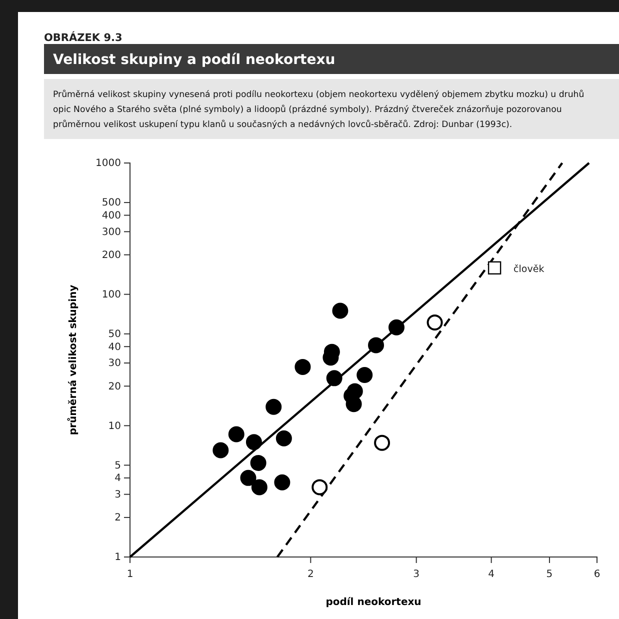 The height and width of the screenshot is (619, 619). I want to click on y-tick-label: 30, so click(114, 364).